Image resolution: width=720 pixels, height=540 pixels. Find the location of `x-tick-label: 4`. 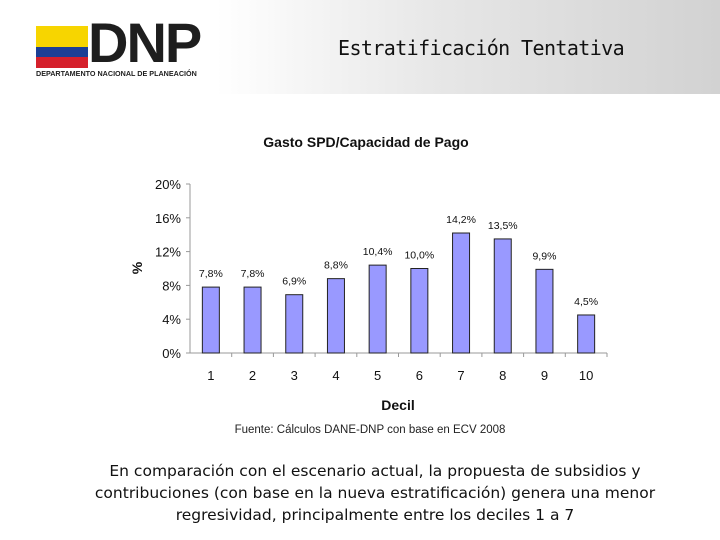

x-tick-label: 4 is located at coordinates (335, 375).